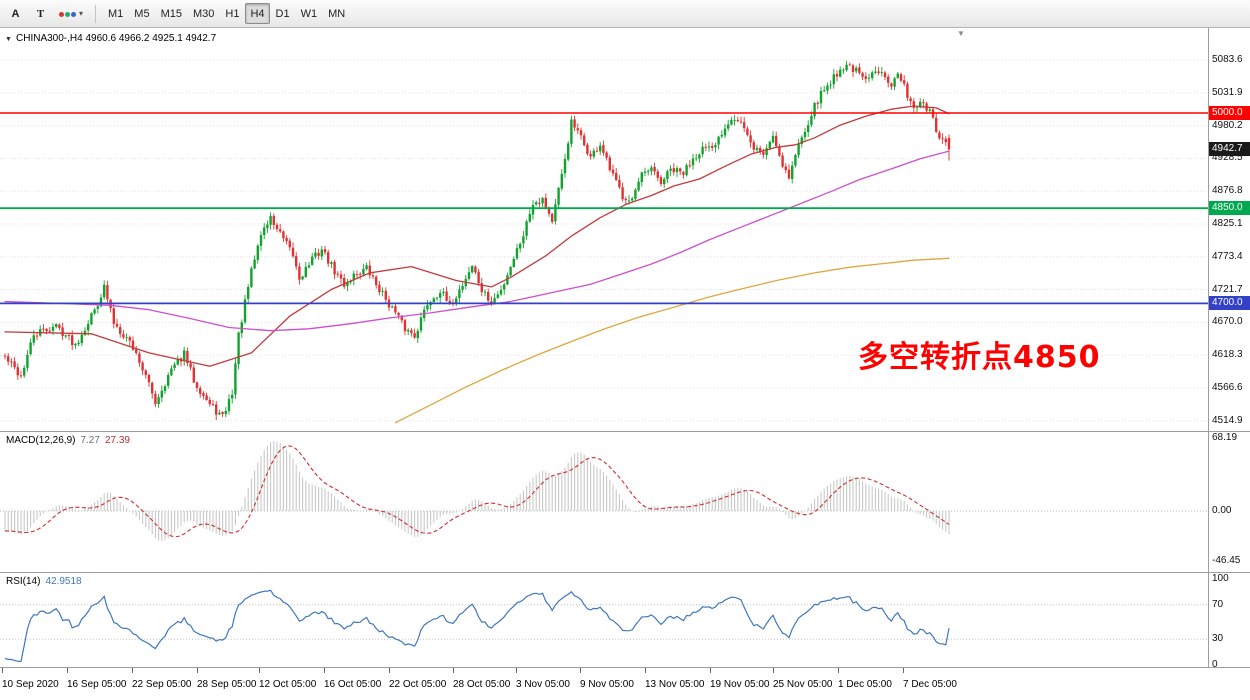 The image size is (1250, 700). I want to click on rsi-axis-label: 100, so click(1220, 578).